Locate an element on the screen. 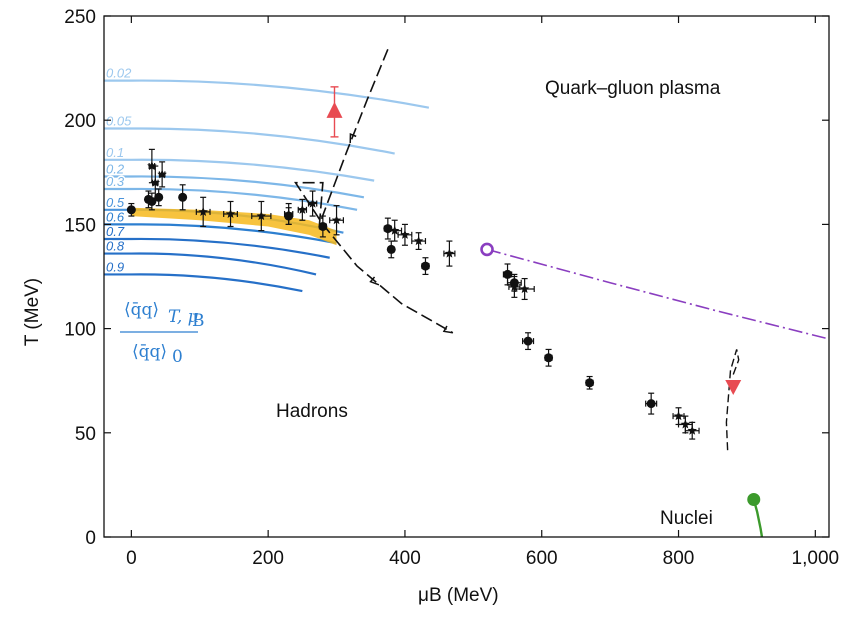 Image resolution: width=850 pixels, height=621 pixels. y-tick-label: 100 is located at coordinates (80, 330).